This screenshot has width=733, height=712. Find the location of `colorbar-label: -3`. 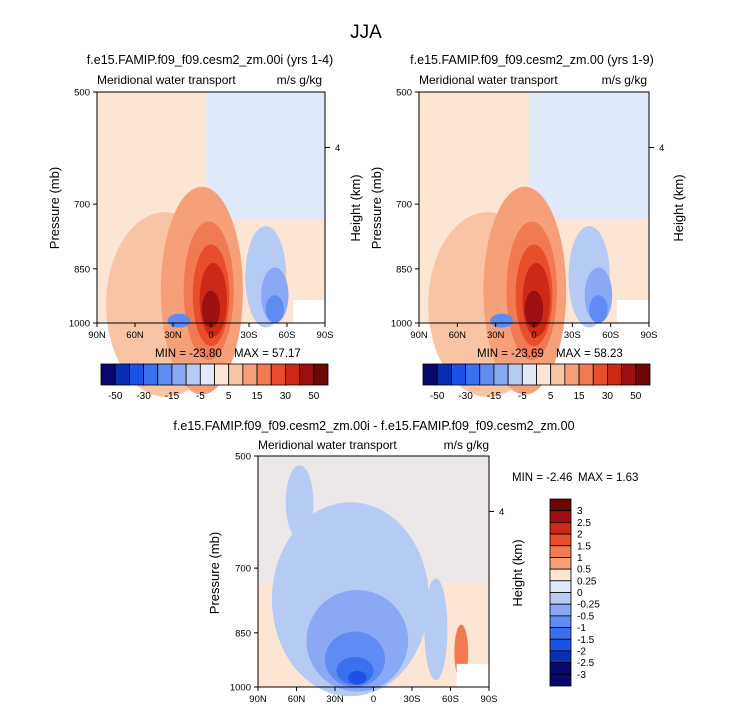

colorbar-label: -3 is located at coordinates (581, 675).